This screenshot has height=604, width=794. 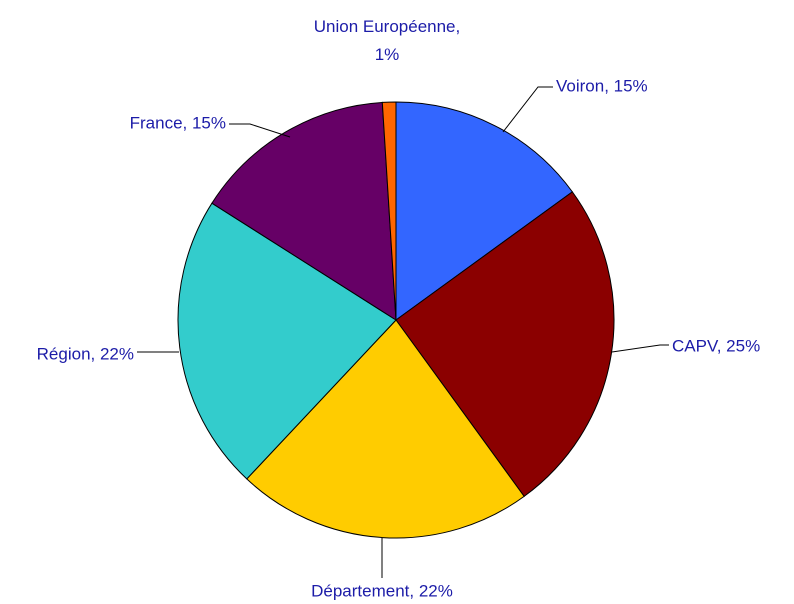 I want to click on data-label: Union Européenne, 1%, so click(x=387, y=40).